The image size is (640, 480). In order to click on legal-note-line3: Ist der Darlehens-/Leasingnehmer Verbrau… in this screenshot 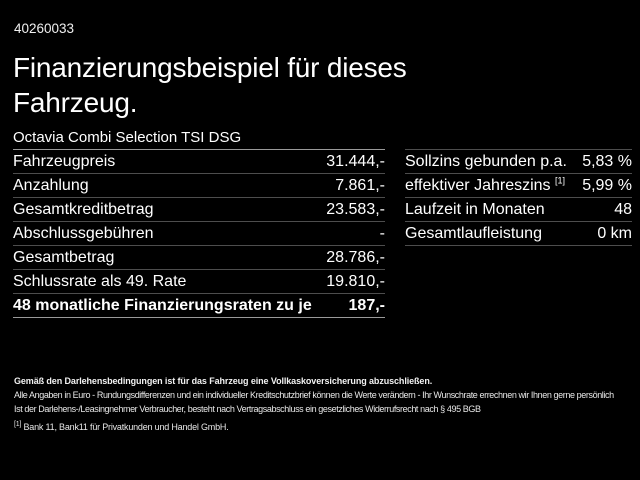, I will do `click(247, 409)`.